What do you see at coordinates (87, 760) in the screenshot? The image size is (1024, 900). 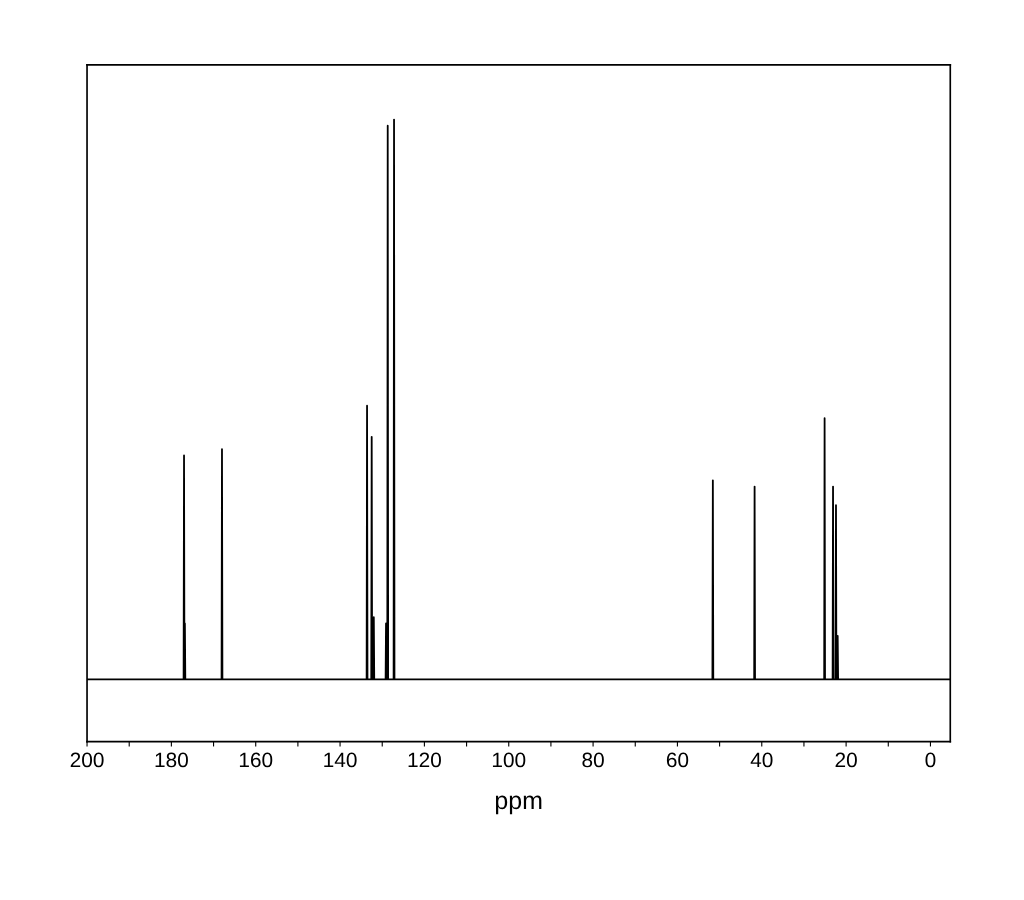 I see `x-tick-label: 200` at bounding box center [87, 760].